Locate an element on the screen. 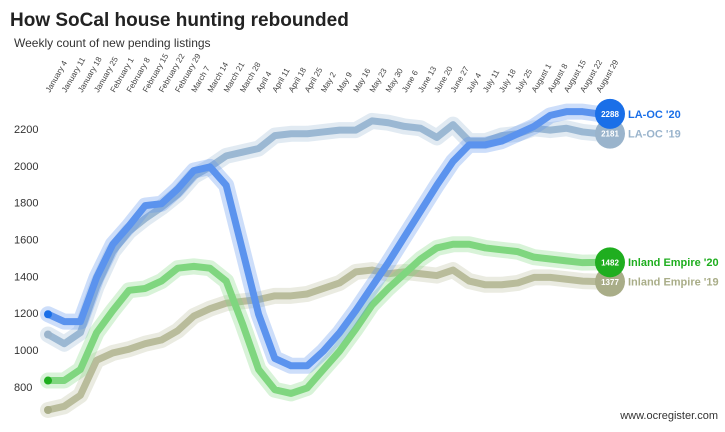 The width and height of the screenshot is (725, 432). y-tick-label: 1000 is located at coordinates (26, 351).